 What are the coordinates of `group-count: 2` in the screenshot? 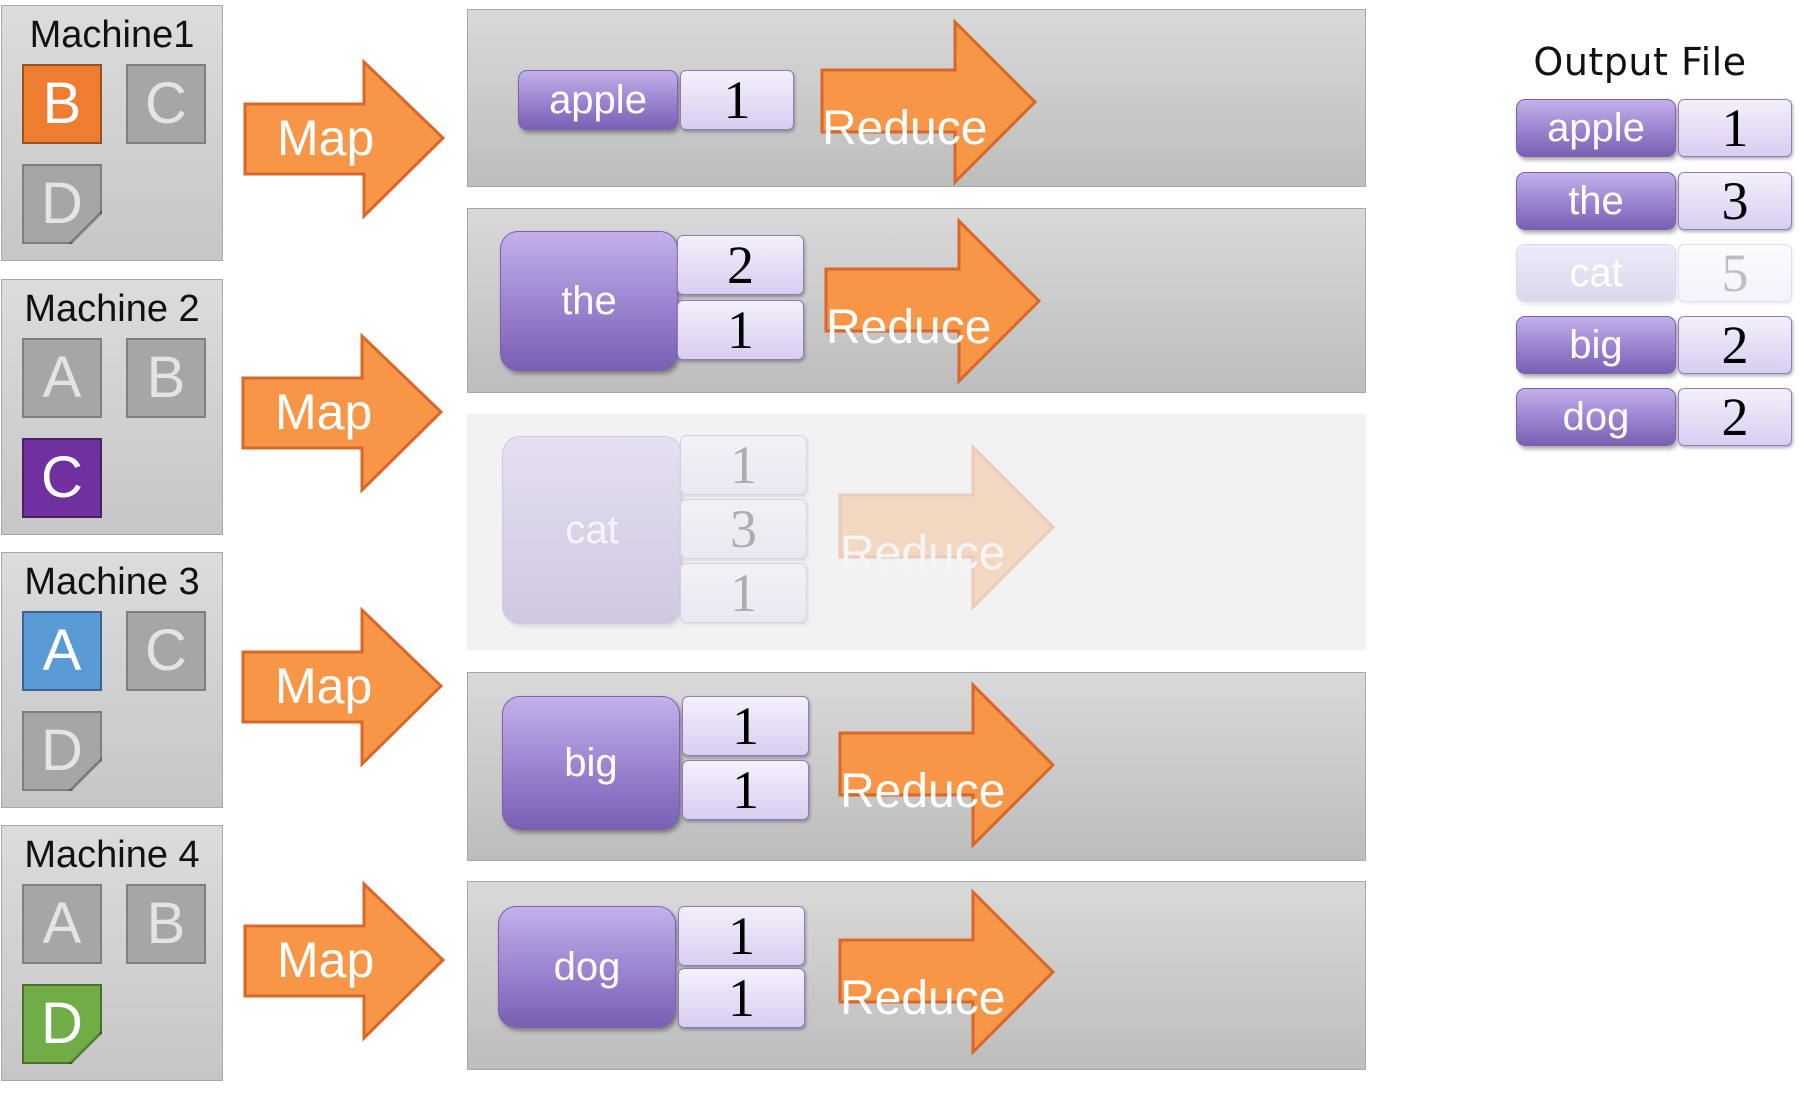 It's located at (740, 265).